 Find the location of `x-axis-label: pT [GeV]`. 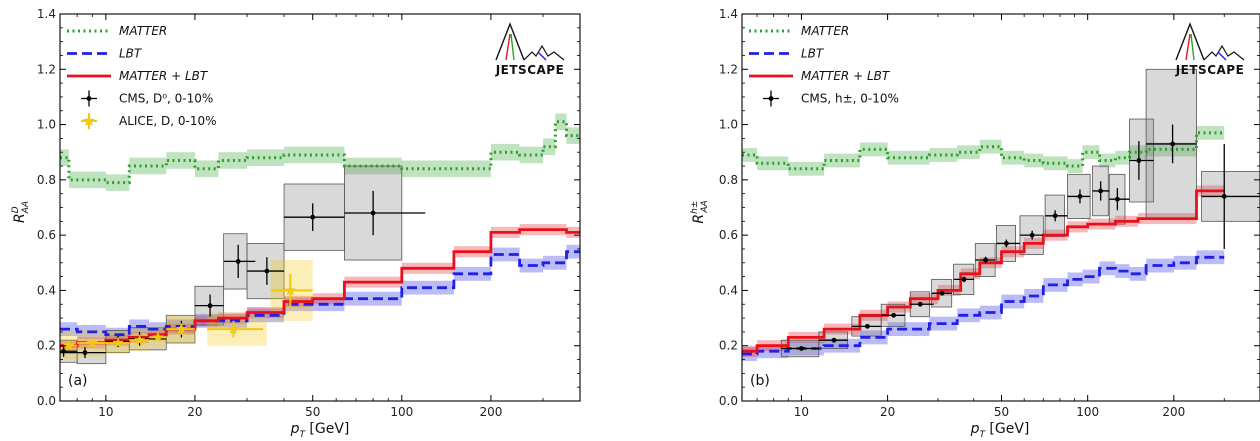

x-axis-label: pT [GeV] is located at coordinates (320, 430).